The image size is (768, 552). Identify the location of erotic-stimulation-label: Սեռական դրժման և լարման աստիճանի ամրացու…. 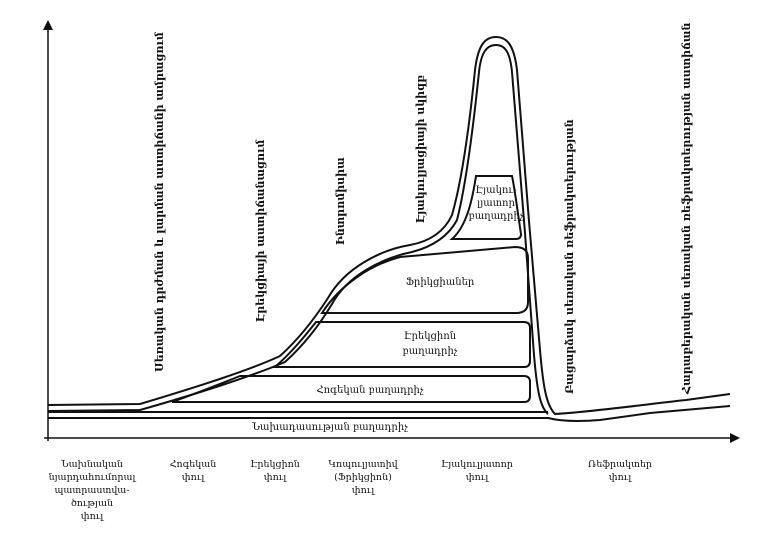
(159, 202).